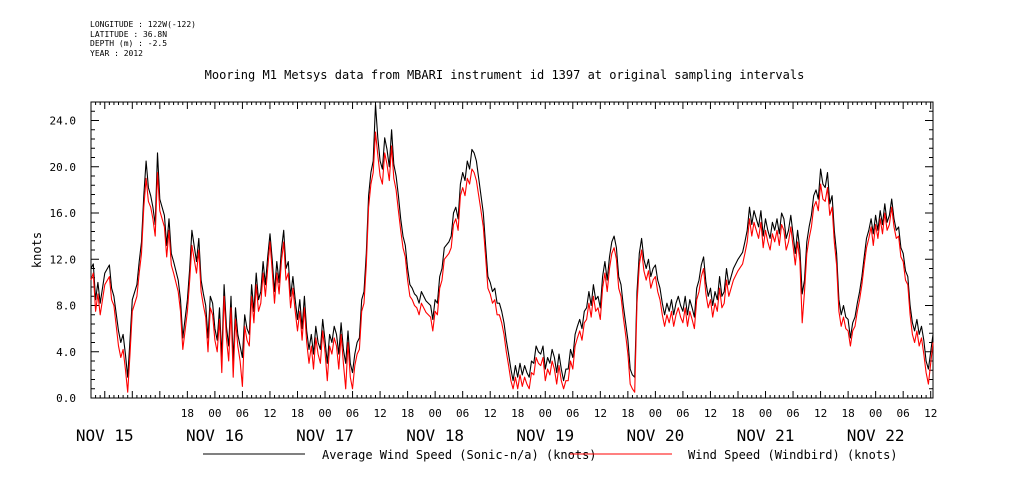 The height and width of the screenshot is (504, 1009). Describe the element at coordinates (116, 53) in the screenshot. I see `meta-year: YEAR : 2012` at that location.